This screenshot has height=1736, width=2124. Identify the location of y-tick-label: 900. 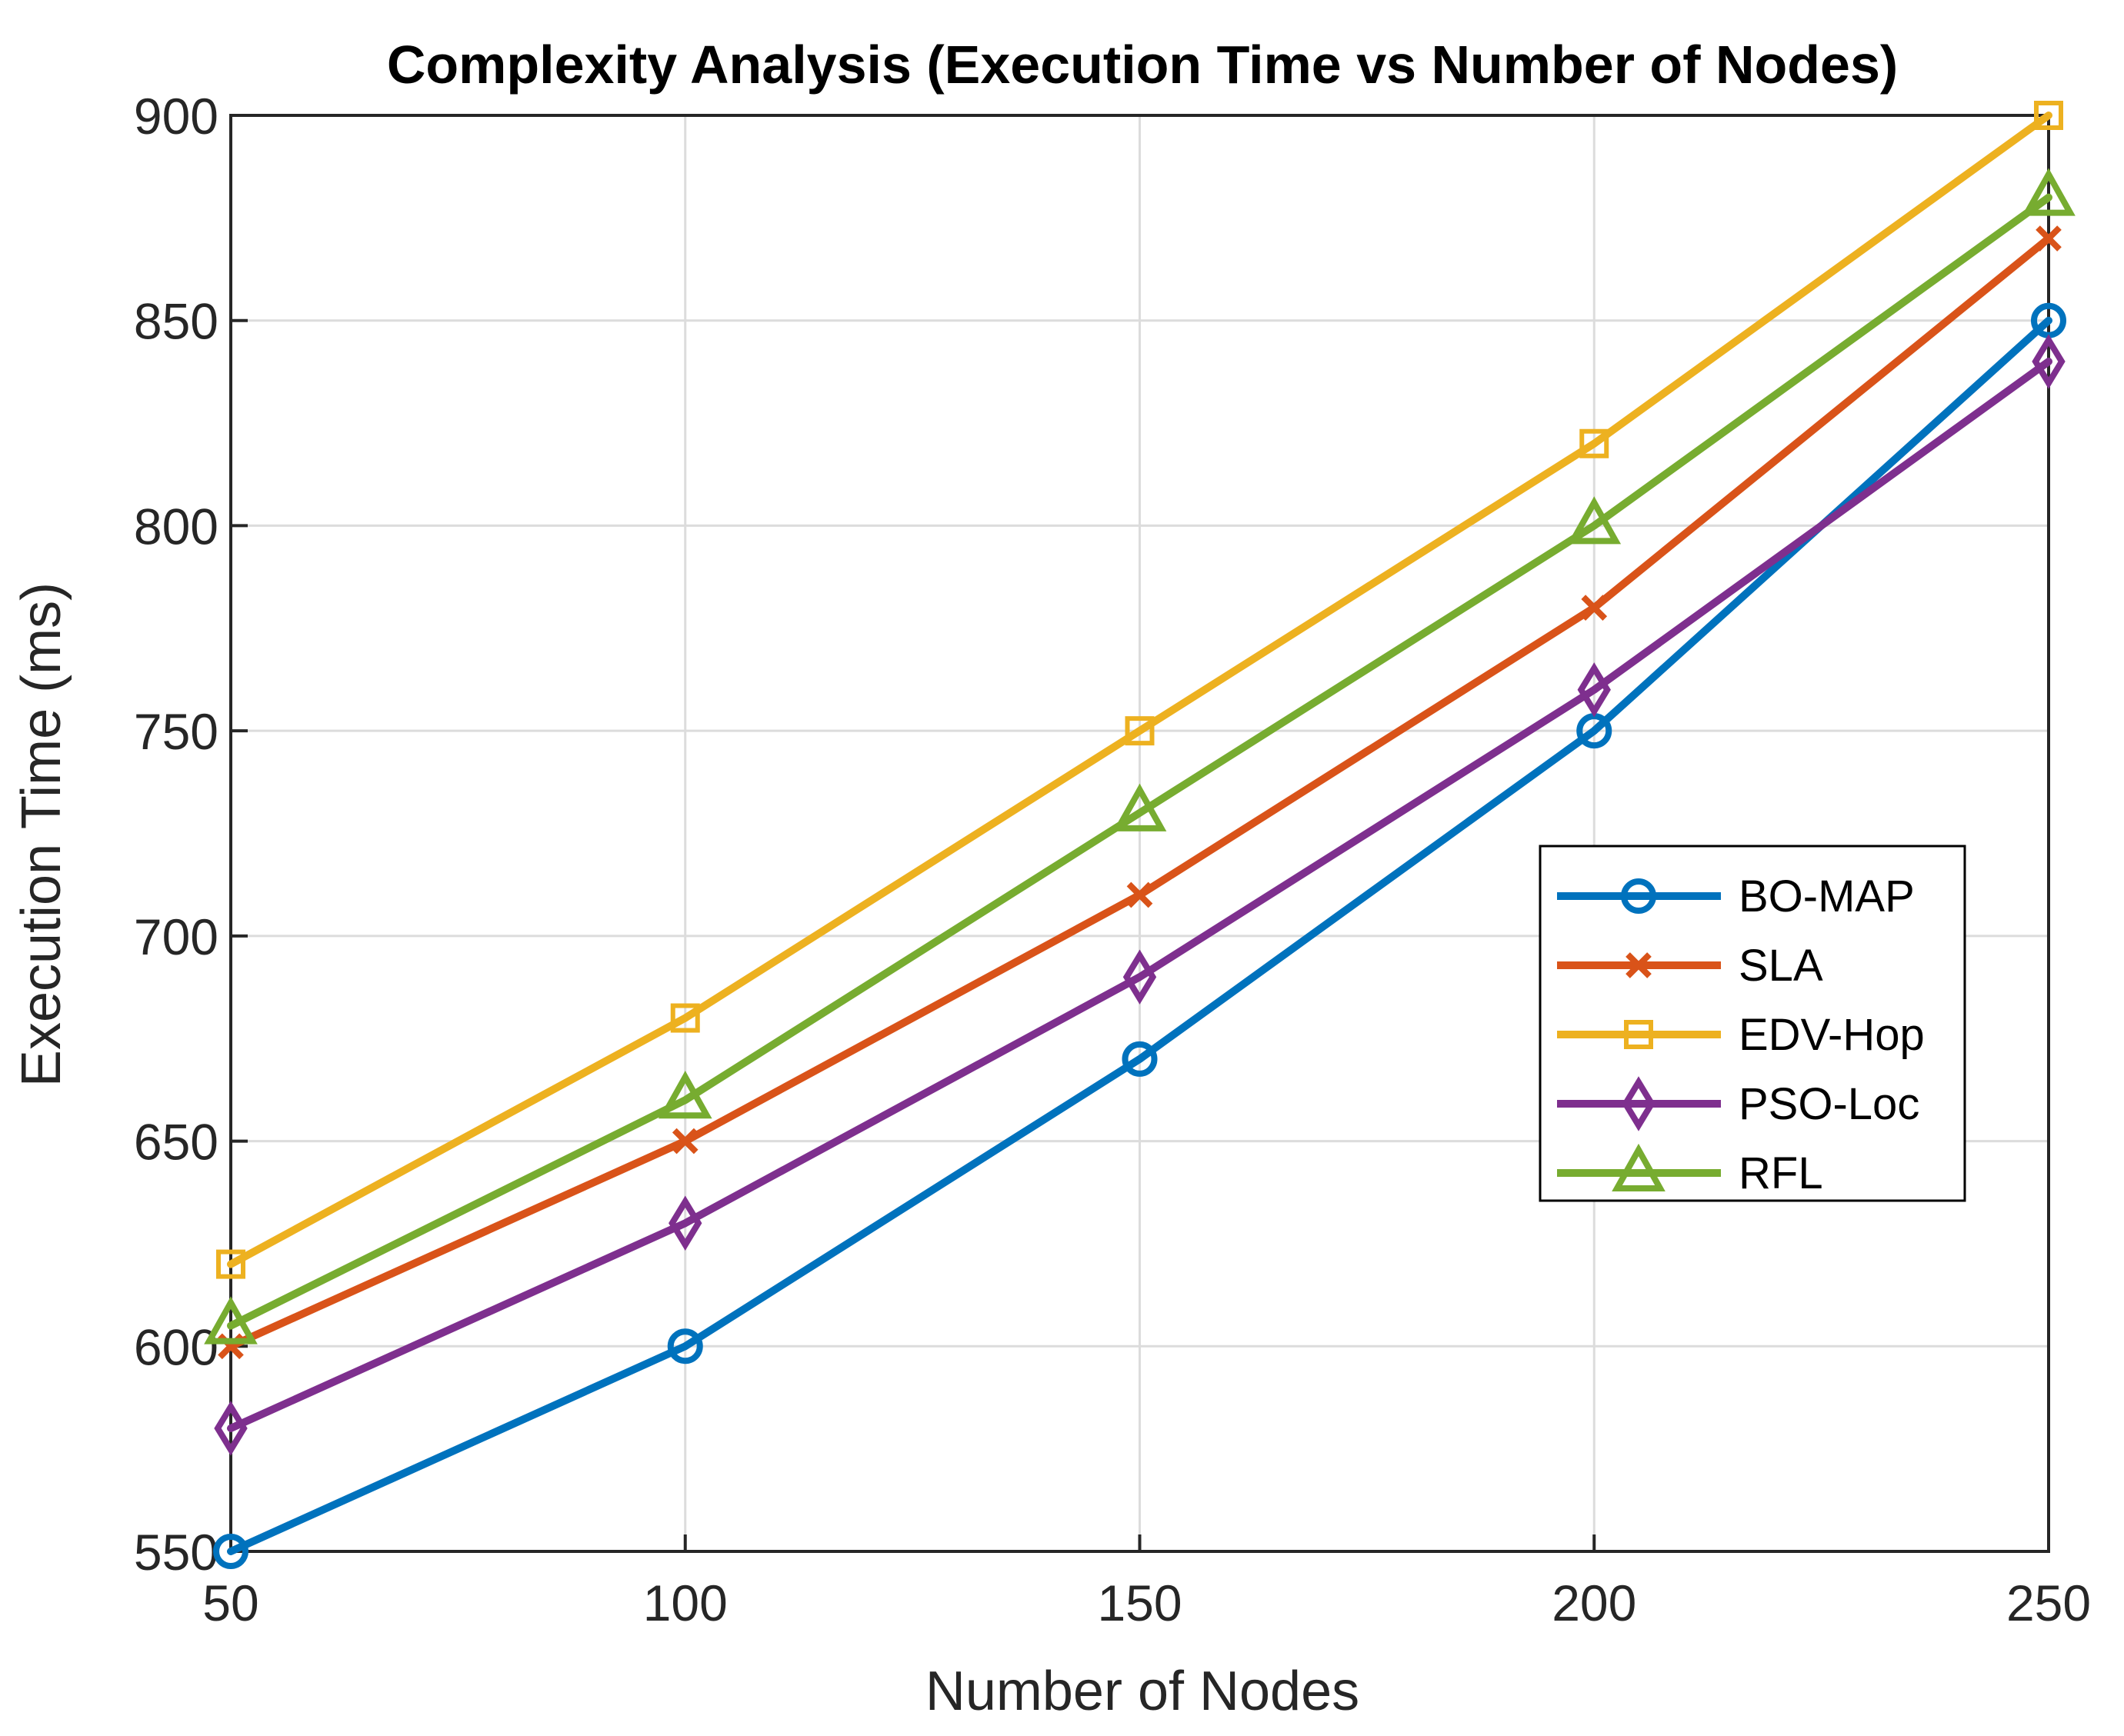
(176, 116).